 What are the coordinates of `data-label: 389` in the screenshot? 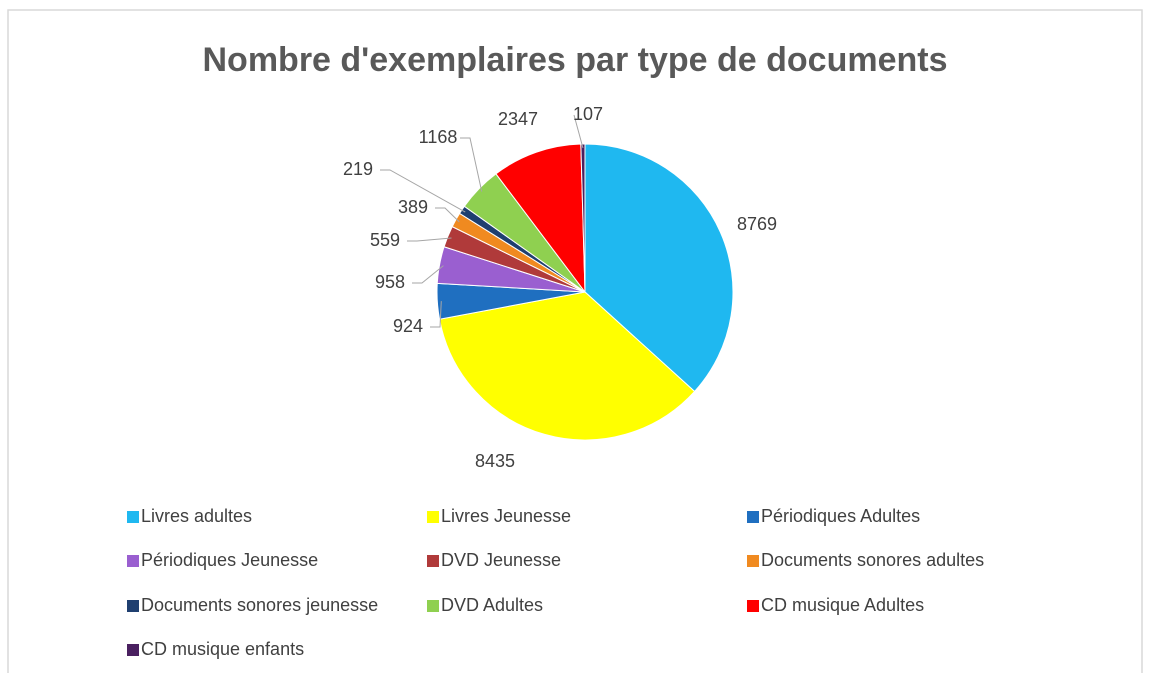 It's located at (413, 207).